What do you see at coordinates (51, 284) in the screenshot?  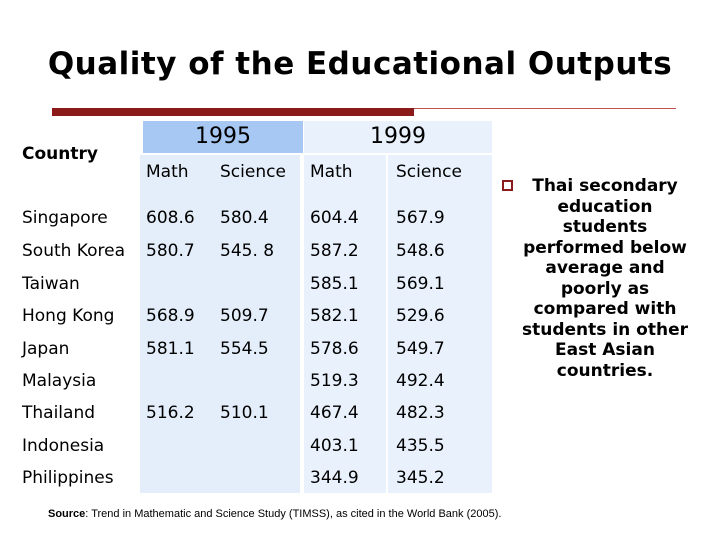 I see `row-label-country: Taiwan` at bounding box center [51, 284].